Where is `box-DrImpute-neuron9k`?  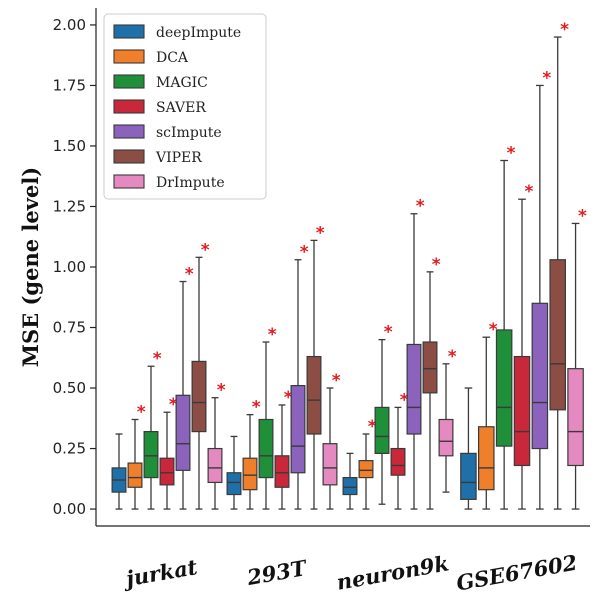 box-DrImpute-neuron9k is located at coordinates (446, 437).